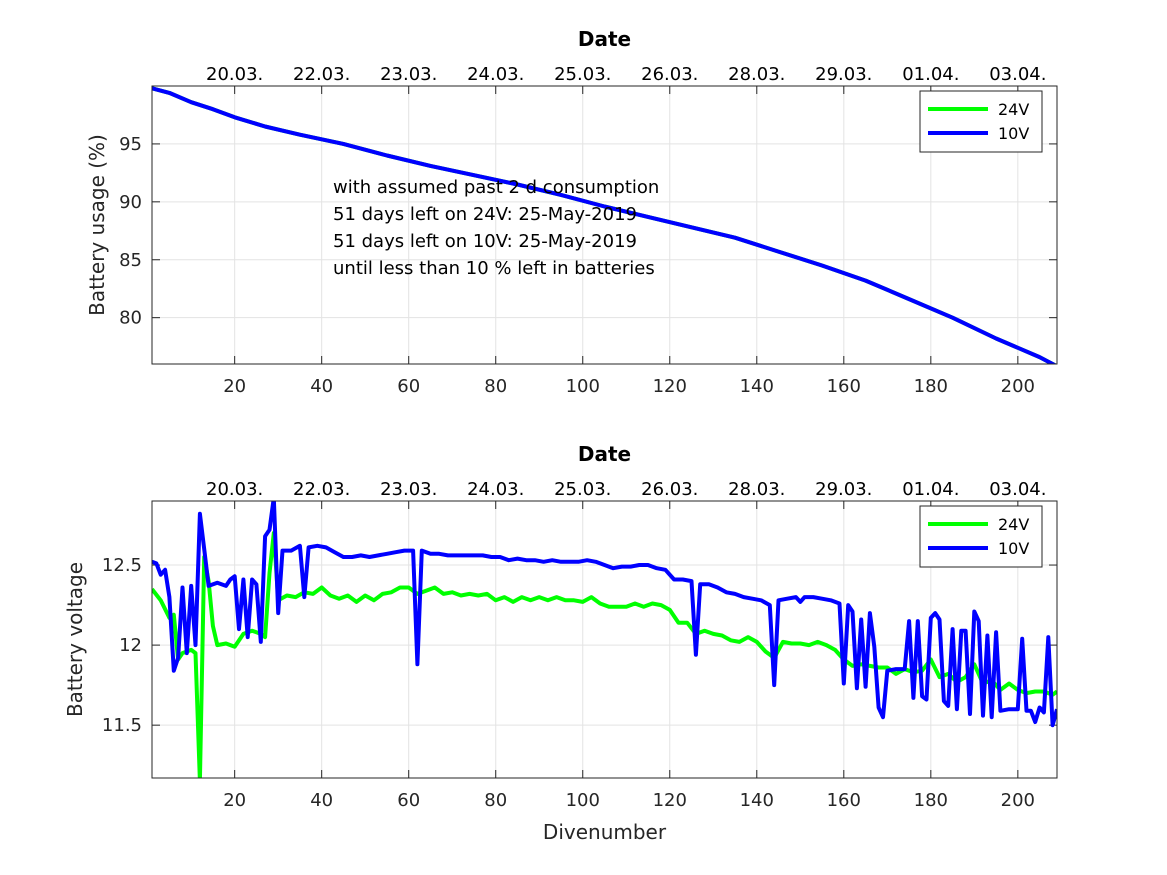 The image size is (1167, 875). I want to click on y-tick-label: 12, so click(130, 645).